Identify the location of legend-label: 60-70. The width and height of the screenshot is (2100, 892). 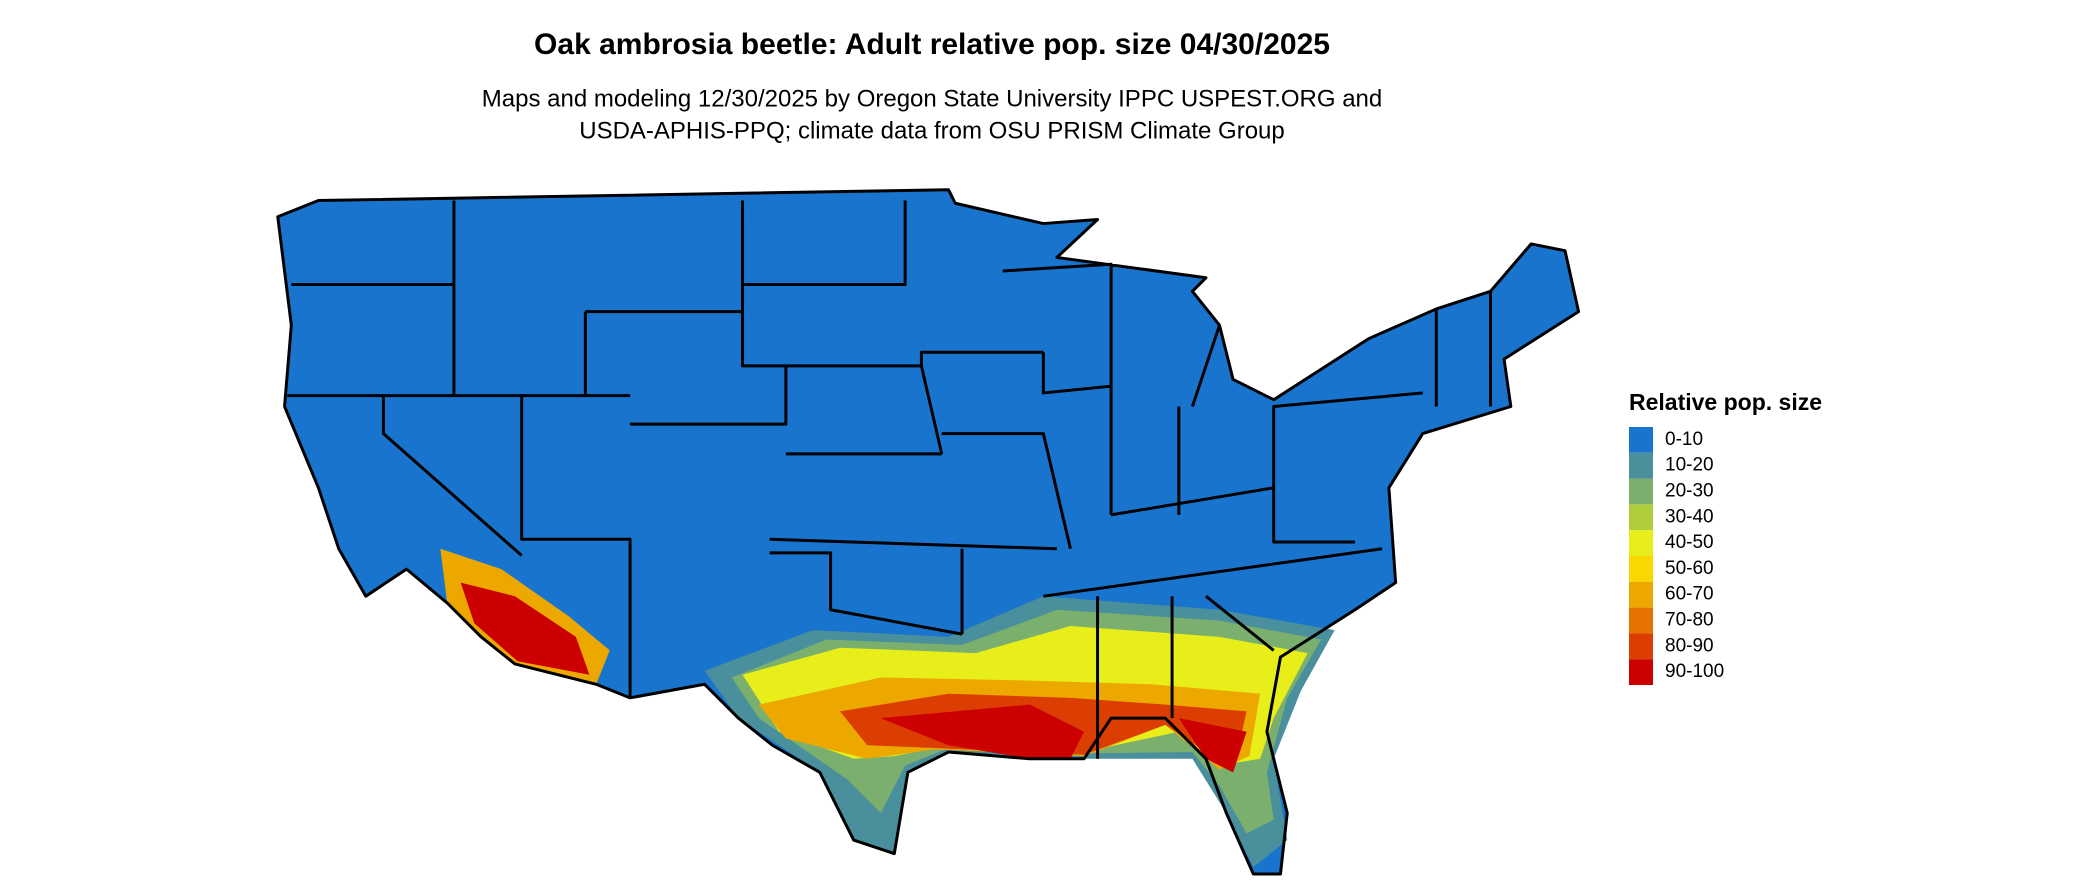
(1689, 594).